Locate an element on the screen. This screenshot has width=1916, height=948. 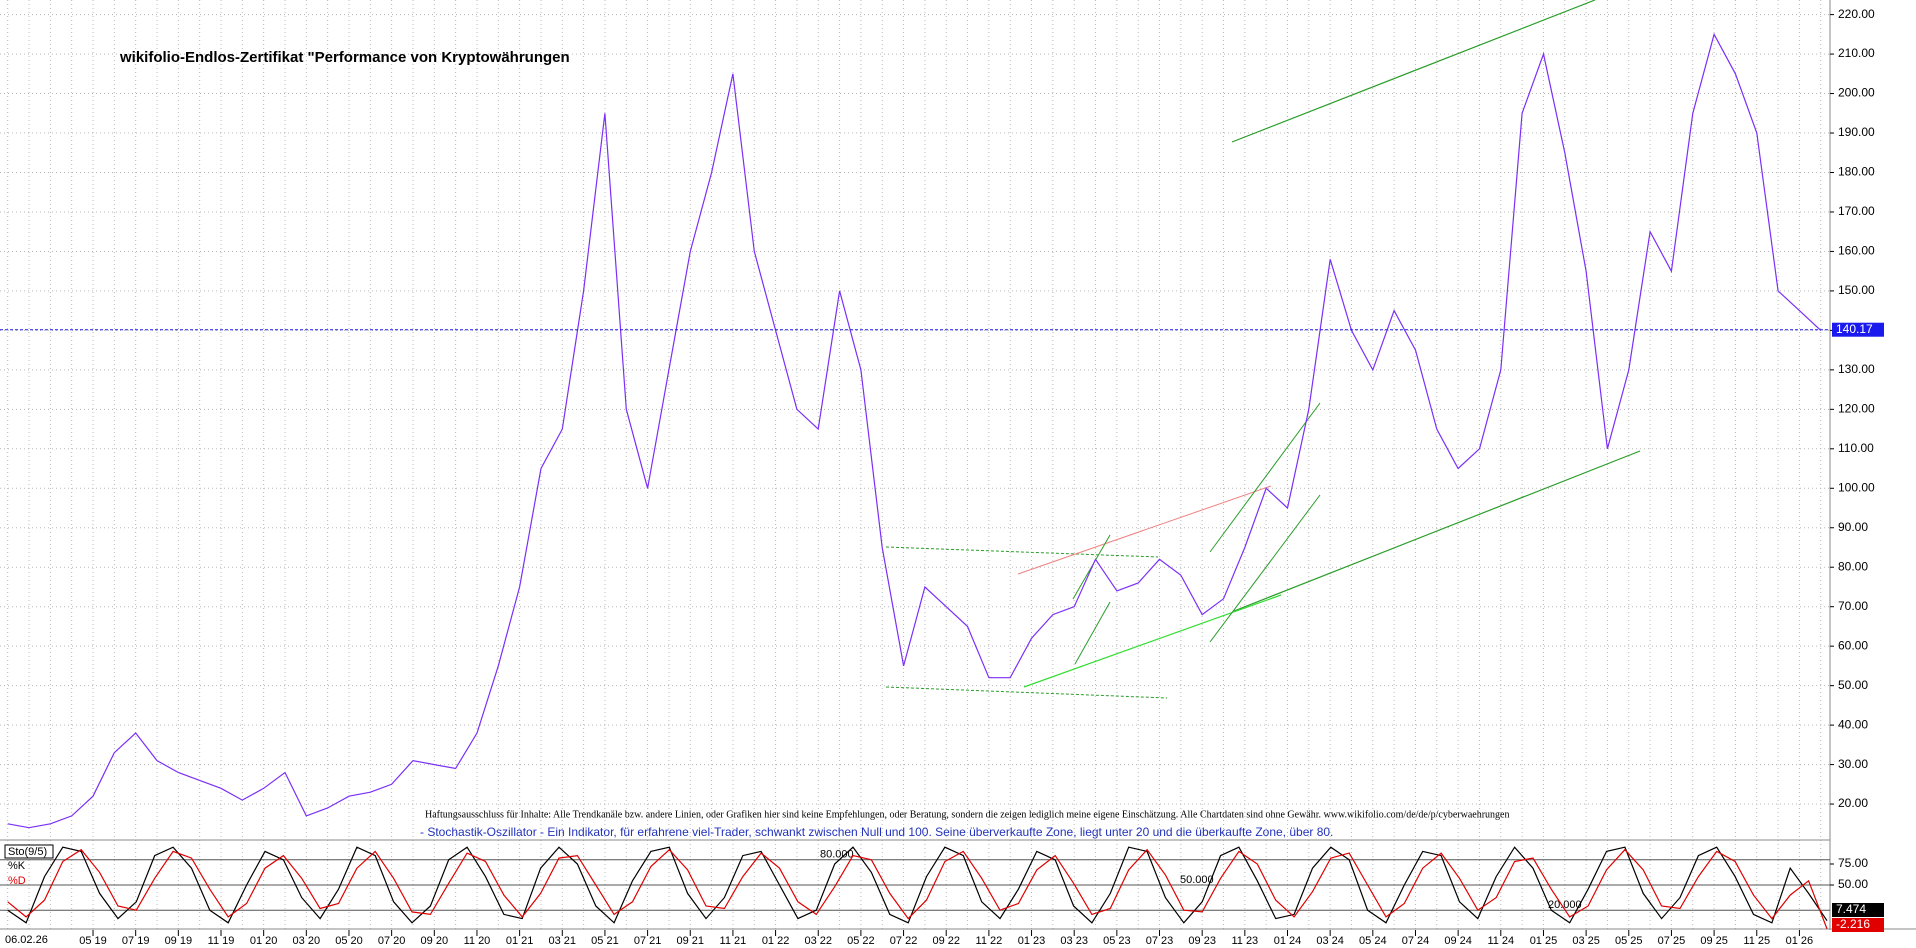
y-tick-label: 120.00 is located at coordinates (1856, 409).